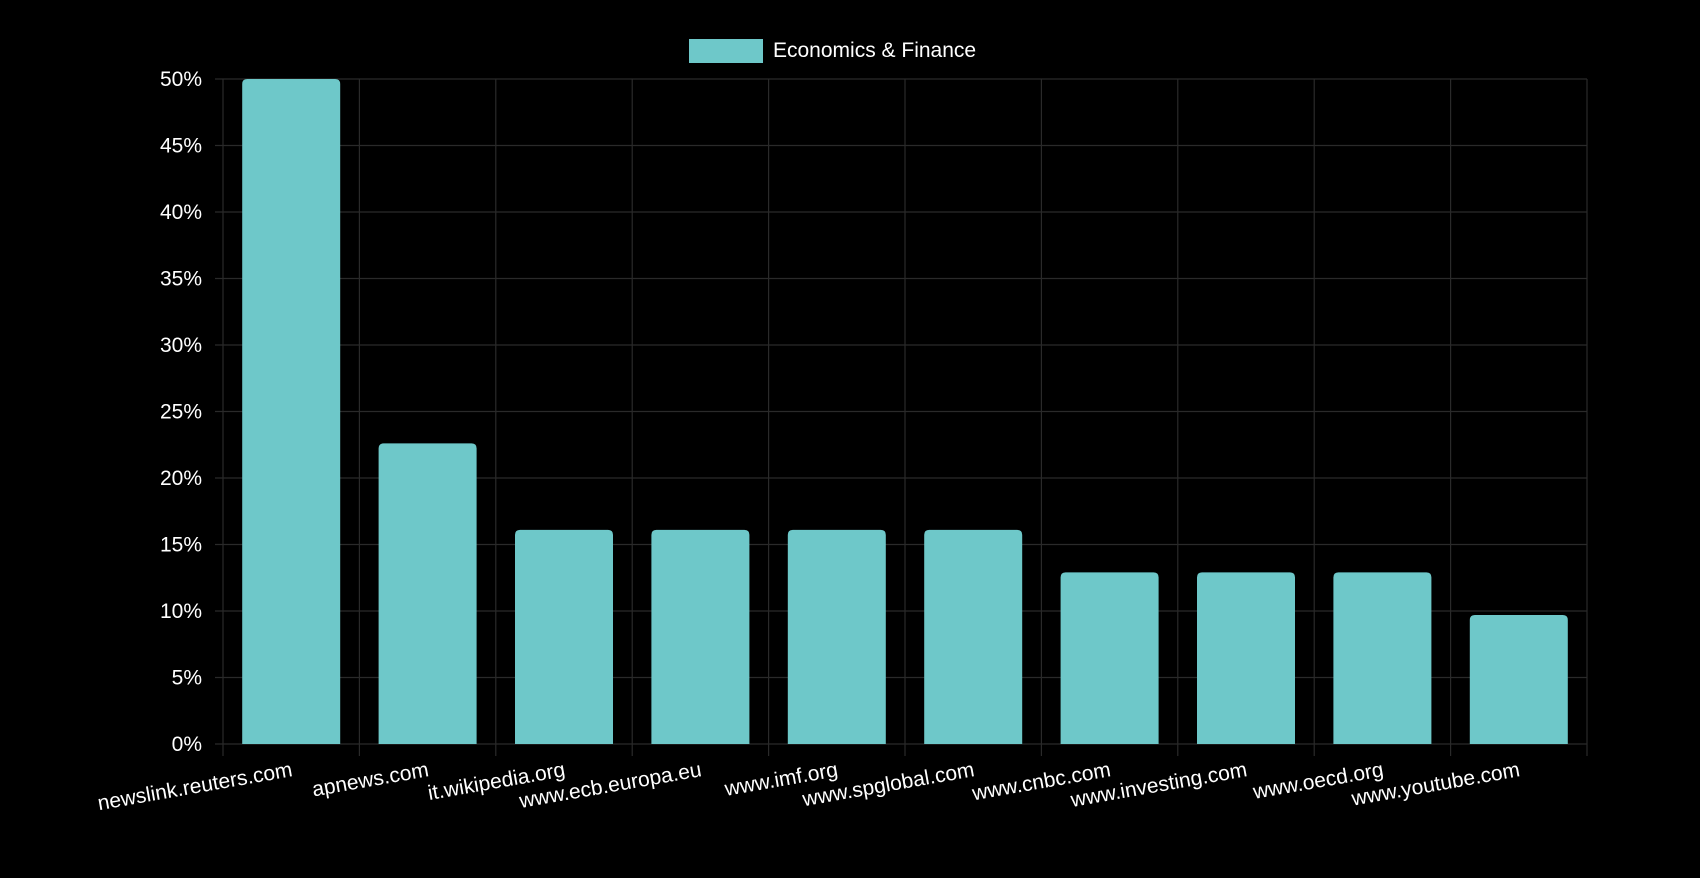  I want to click on legend: Economics & Finance, so click(832, 51).